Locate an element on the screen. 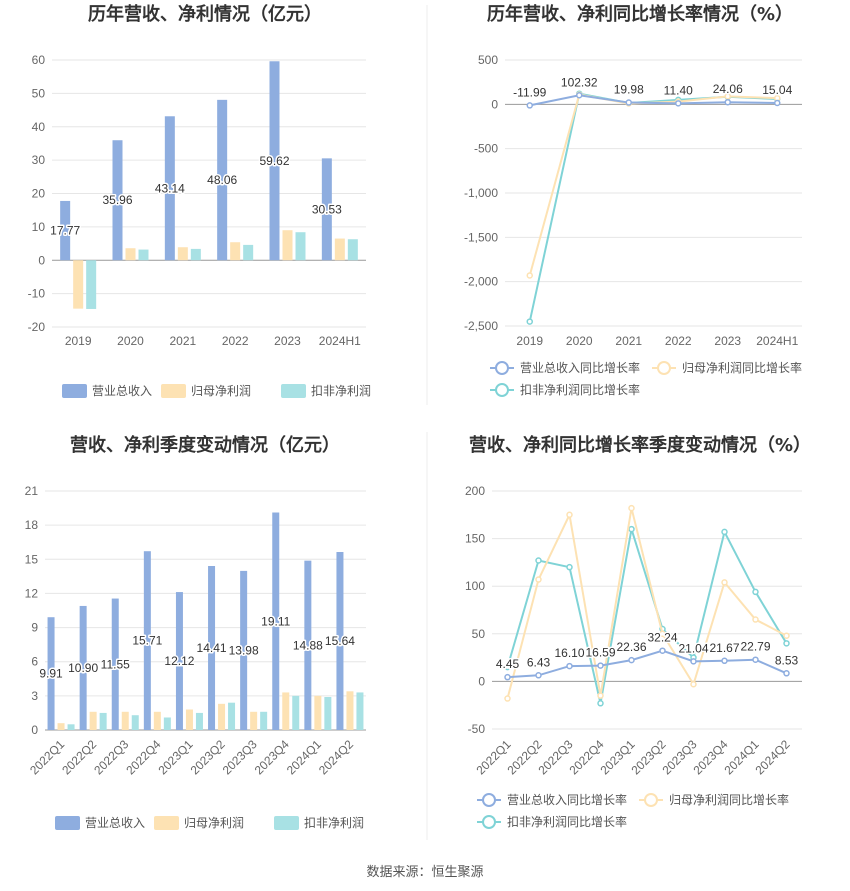 This screenshot has width=850, height=891. annual-amount-y-tick-label: -20 is located at coordinates (37, 327).